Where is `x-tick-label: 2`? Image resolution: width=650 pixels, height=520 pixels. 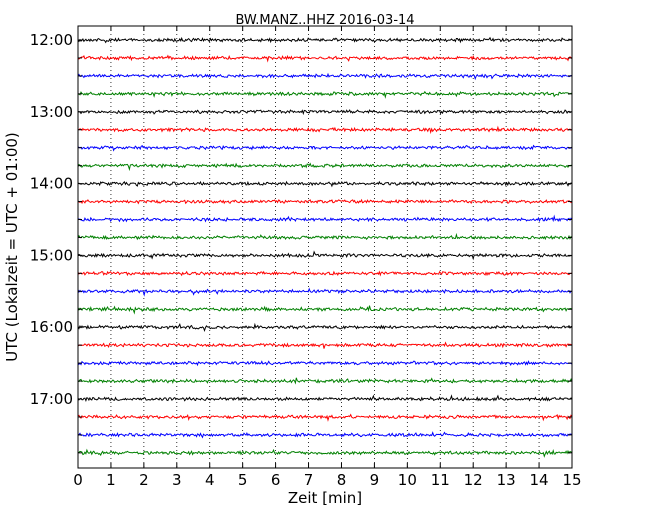 x-tick-label: 2 is located at coordinates (144, 480).